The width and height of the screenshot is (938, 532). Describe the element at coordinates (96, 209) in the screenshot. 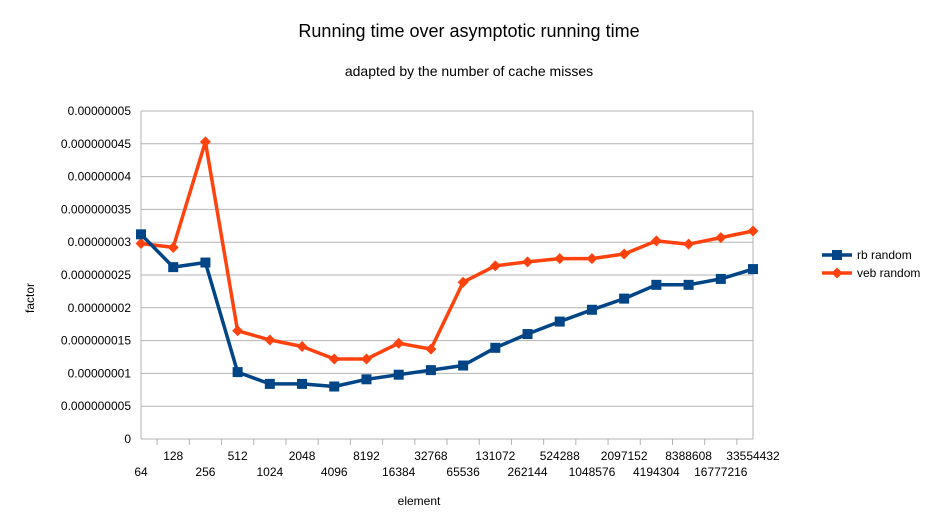

I see `y-tick-label: 0.000000035` at that location.